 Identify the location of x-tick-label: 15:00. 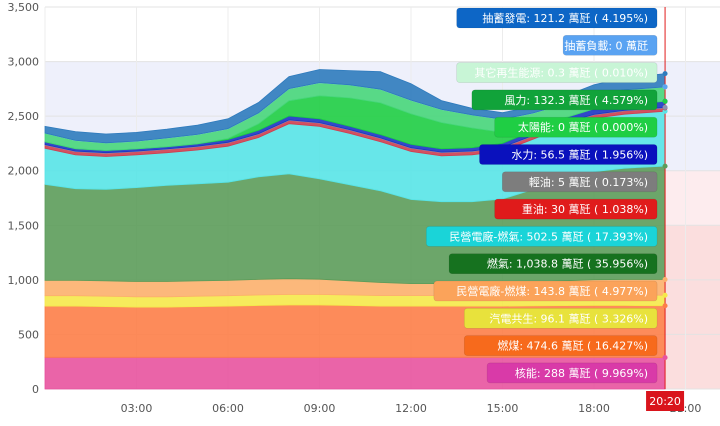
(503, 408).